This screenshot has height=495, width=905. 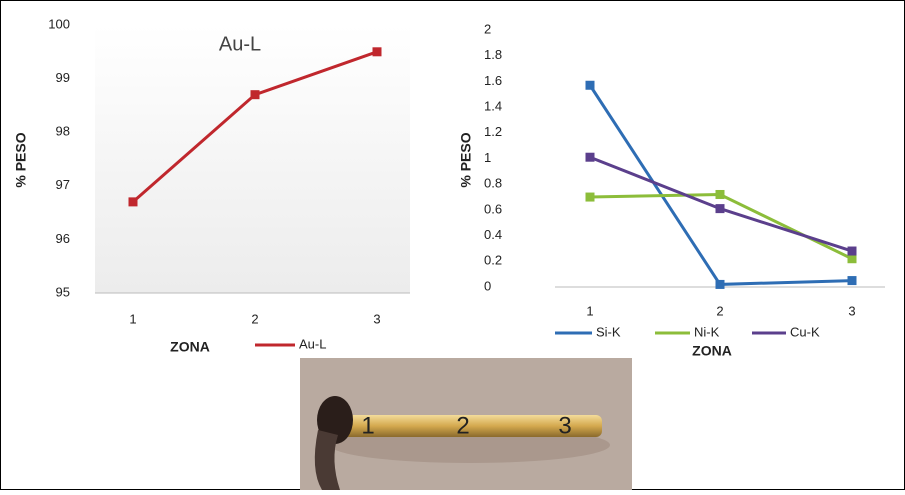 What do you see at coordinates (805, 331) in the screenshot?
I see `legend-label: Cu-K` at bounding box center [805, 331].